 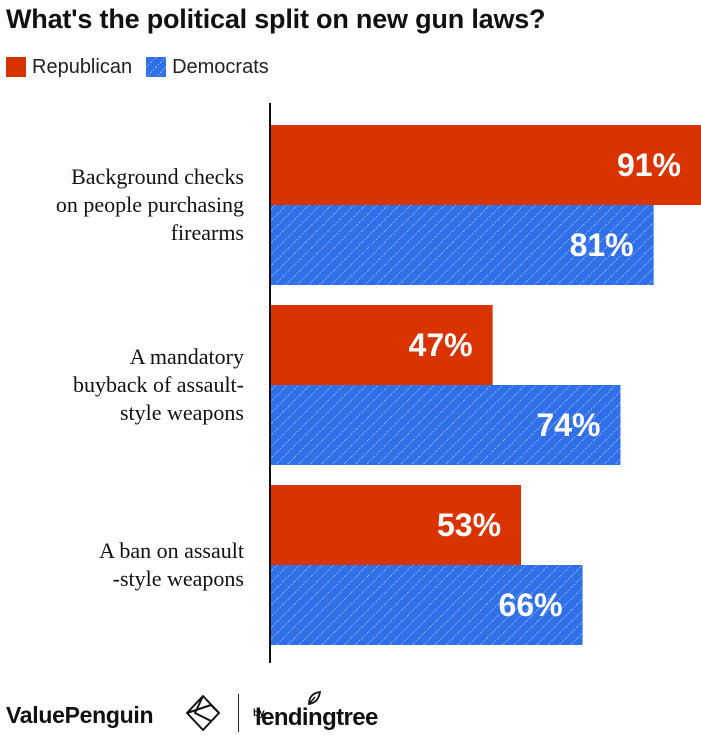 What do you see at coordinates (157, 176) in the screenshot?
I see `category-label: Background checks` at bounding box center [157, 176].